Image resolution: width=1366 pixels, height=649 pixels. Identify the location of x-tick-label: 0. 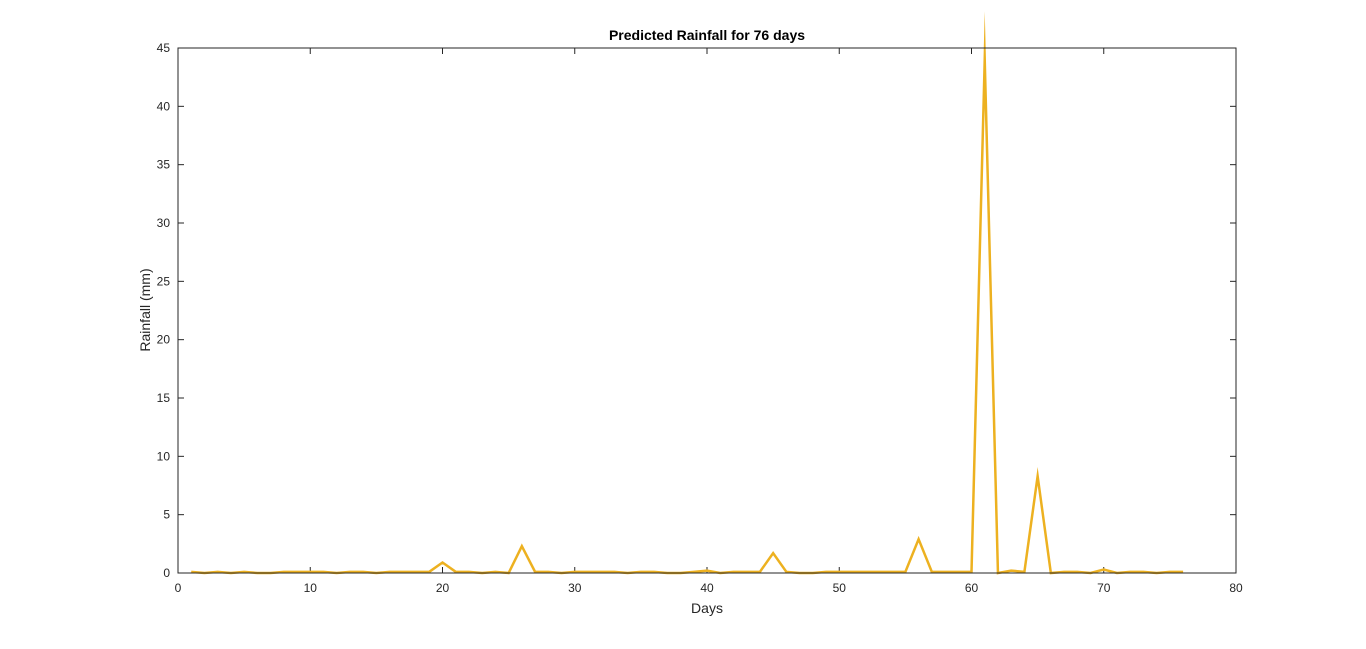
(178, 588).